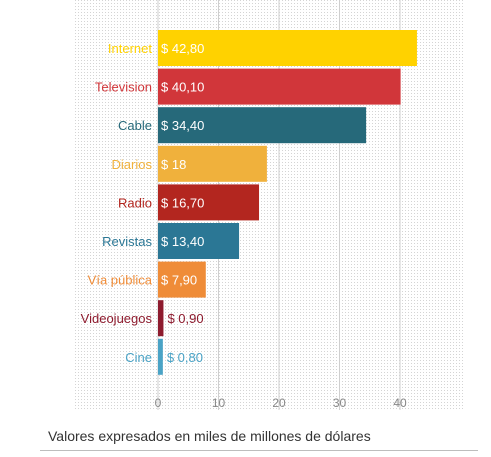  I want to click on category-label: Vía pública, so click(120, 280).